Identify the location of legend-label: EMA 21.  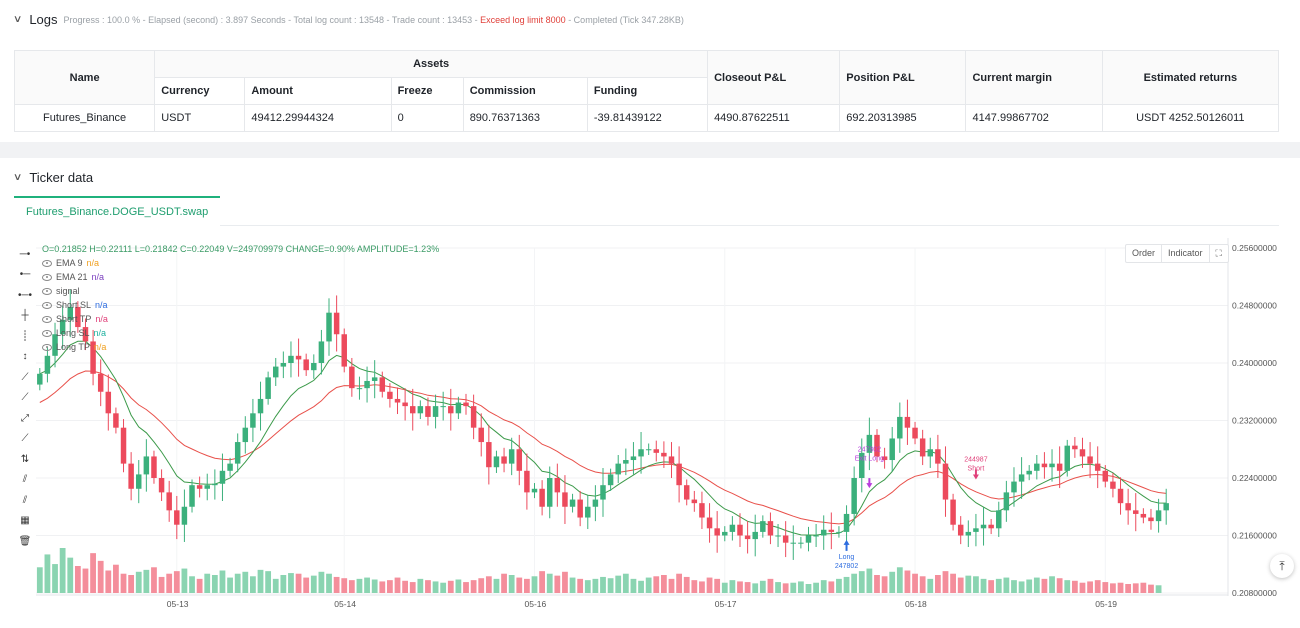
(72, 277).